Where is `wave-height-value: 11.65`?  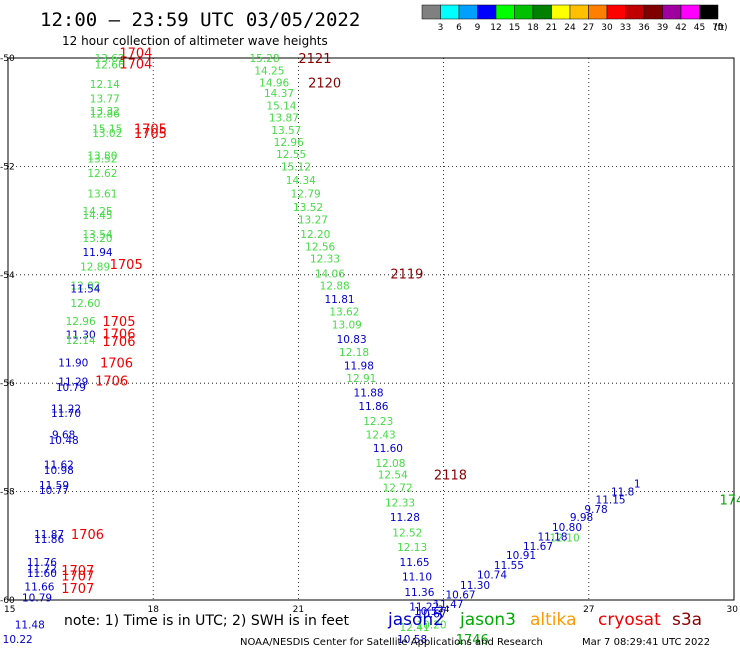
wave-height-value: 11.65 is located at coordinates (415, 563).